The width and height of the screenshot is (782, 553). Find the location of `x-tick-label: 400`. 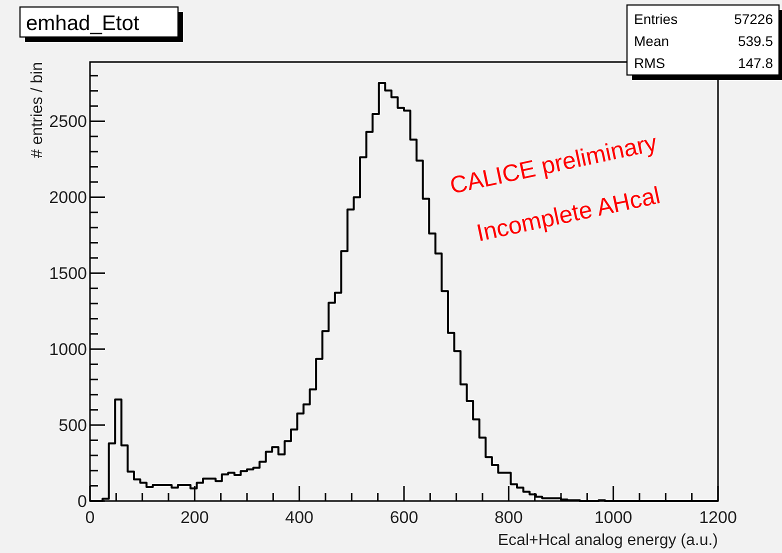

x-tick-label: 400 is located at coordinates (299, 517).